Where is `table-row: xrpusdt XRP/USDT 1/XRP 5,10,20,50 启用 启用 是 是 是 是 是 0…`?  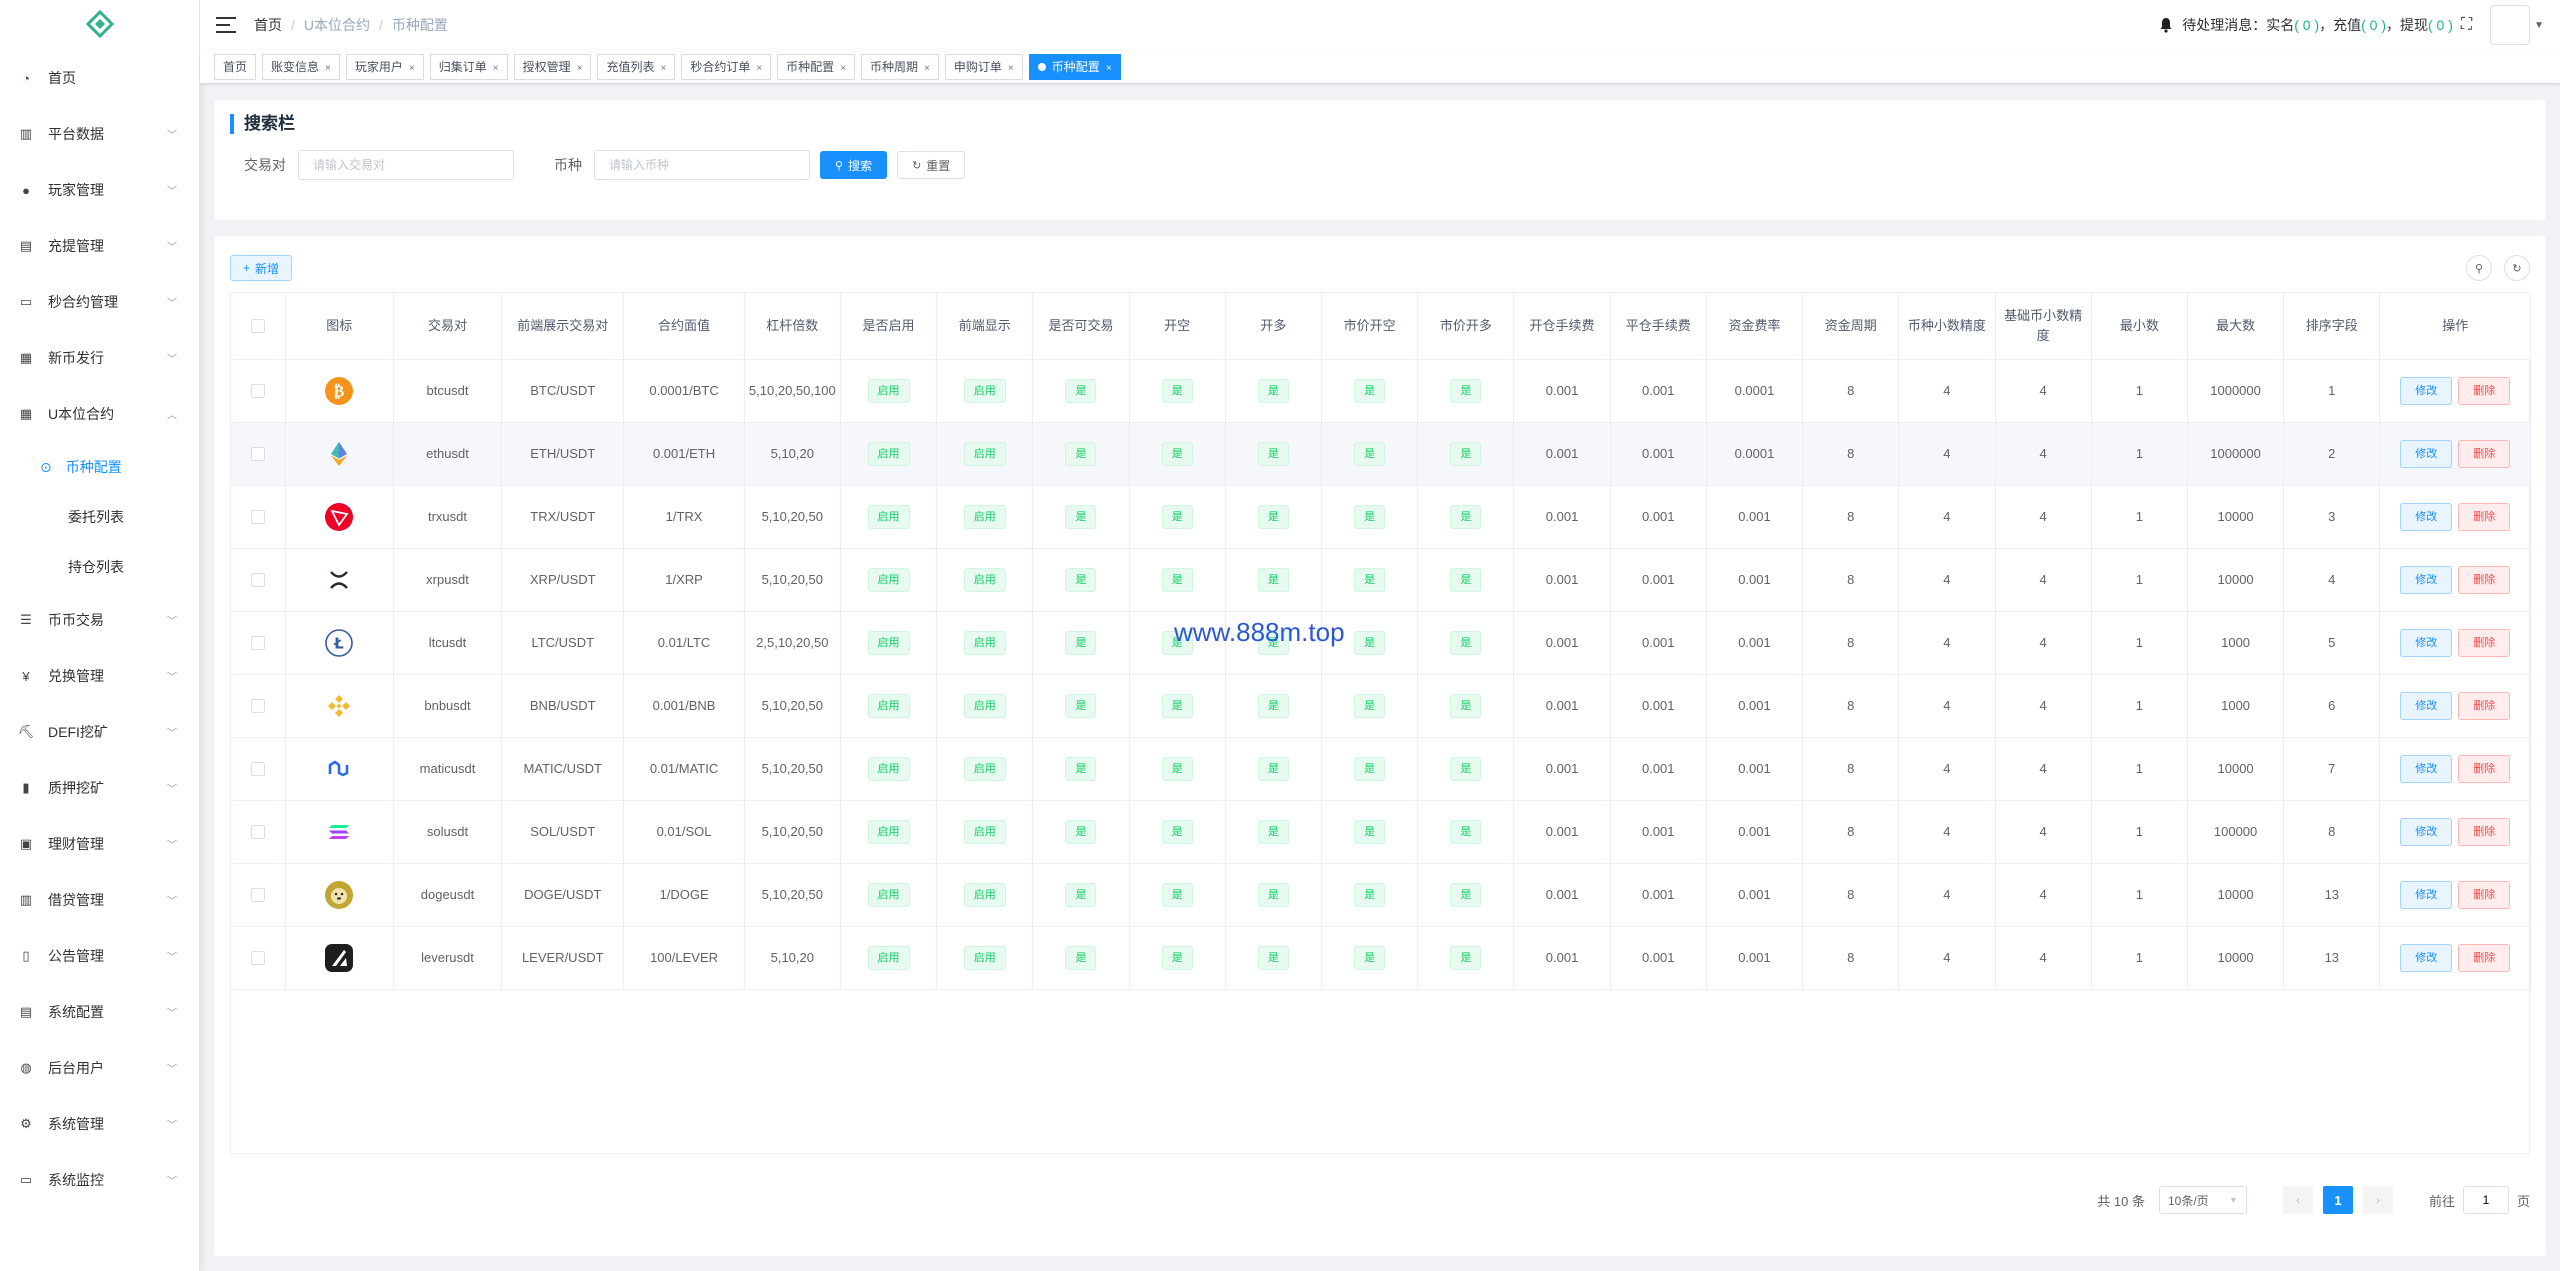 table-row: xrpusdt XRP/USDT 1/XRP 5,10,20,50 启用 启用 是 是 是 是 是 0… is located at coordinates (1381, 580).